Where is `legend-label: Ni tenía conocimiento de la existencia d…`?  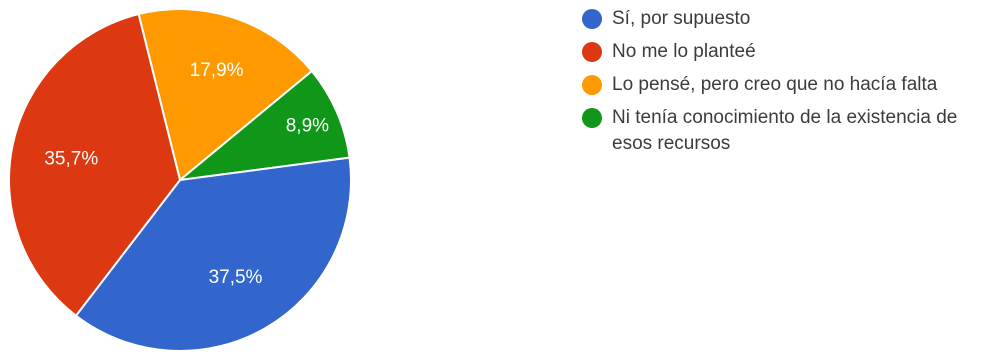
legend-label: Ni tenía conocimiento de la existencia d… is located at coordinates (785, 130).